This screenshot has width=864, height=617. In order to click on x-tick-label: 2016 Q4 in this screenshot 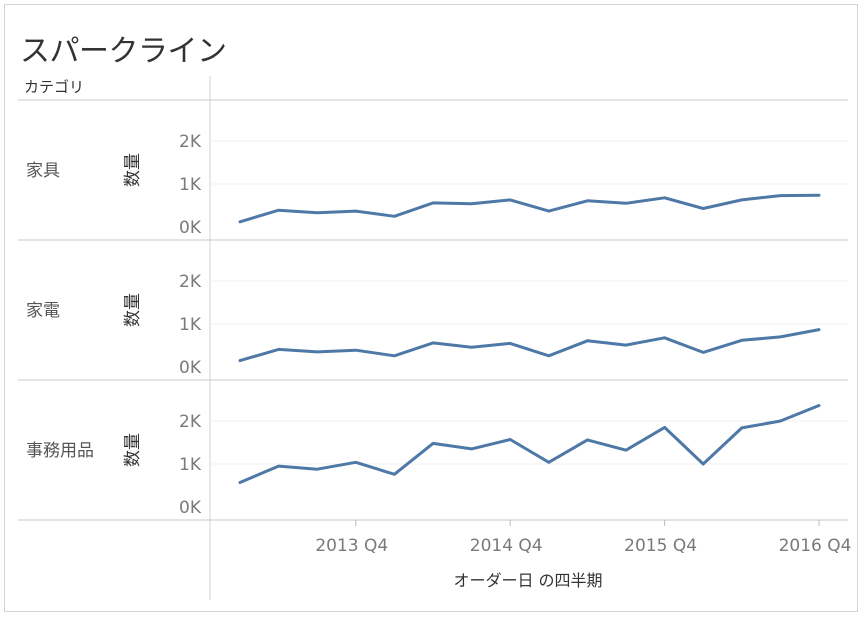, I will do `click(815, 546)`.